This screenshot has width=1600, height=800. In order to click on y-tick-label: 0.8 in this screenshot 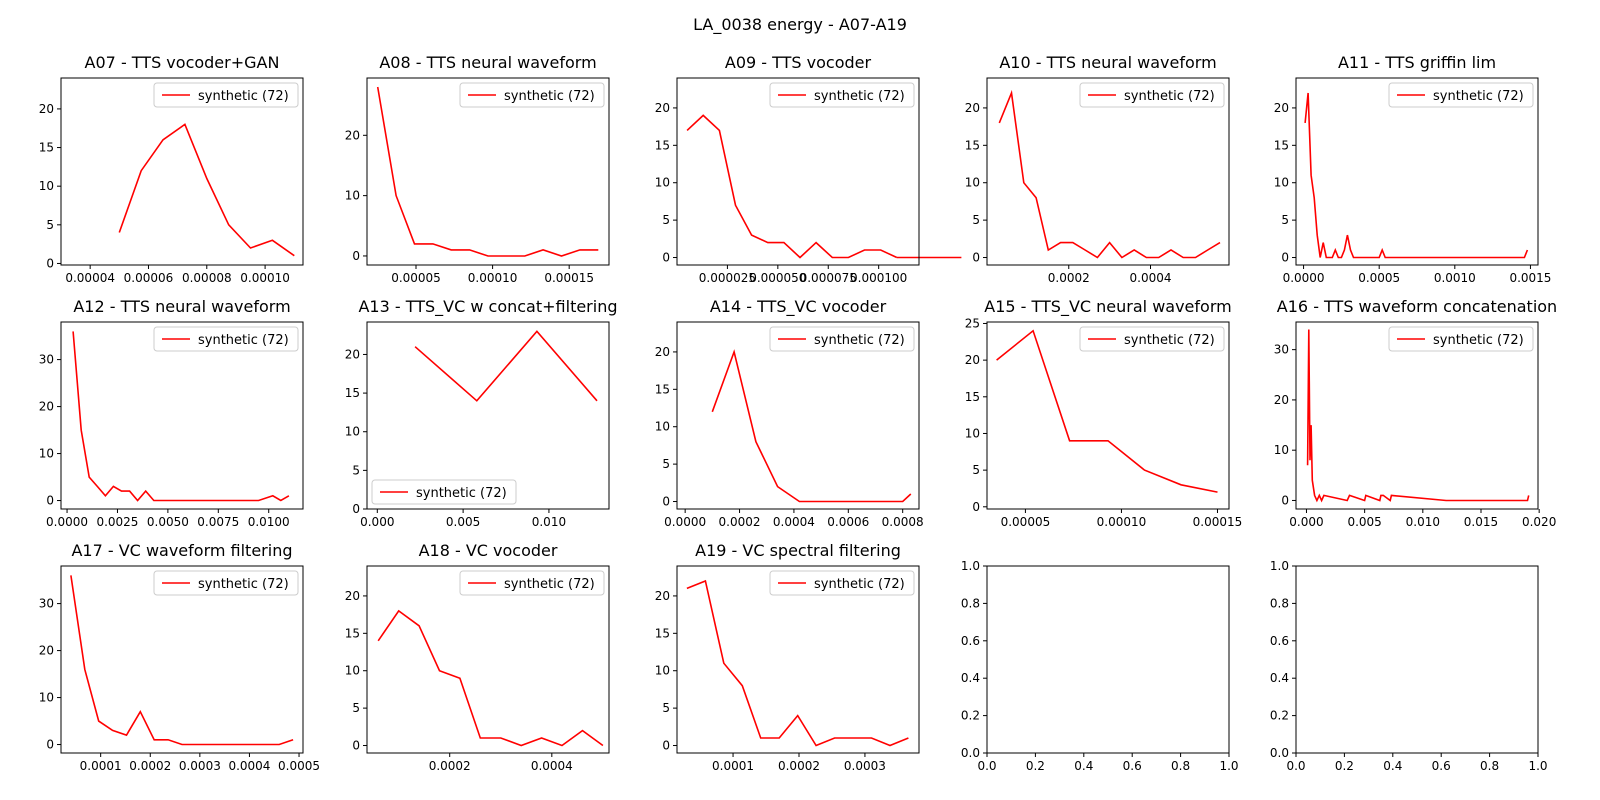, I will do `click(1279, 603)`.